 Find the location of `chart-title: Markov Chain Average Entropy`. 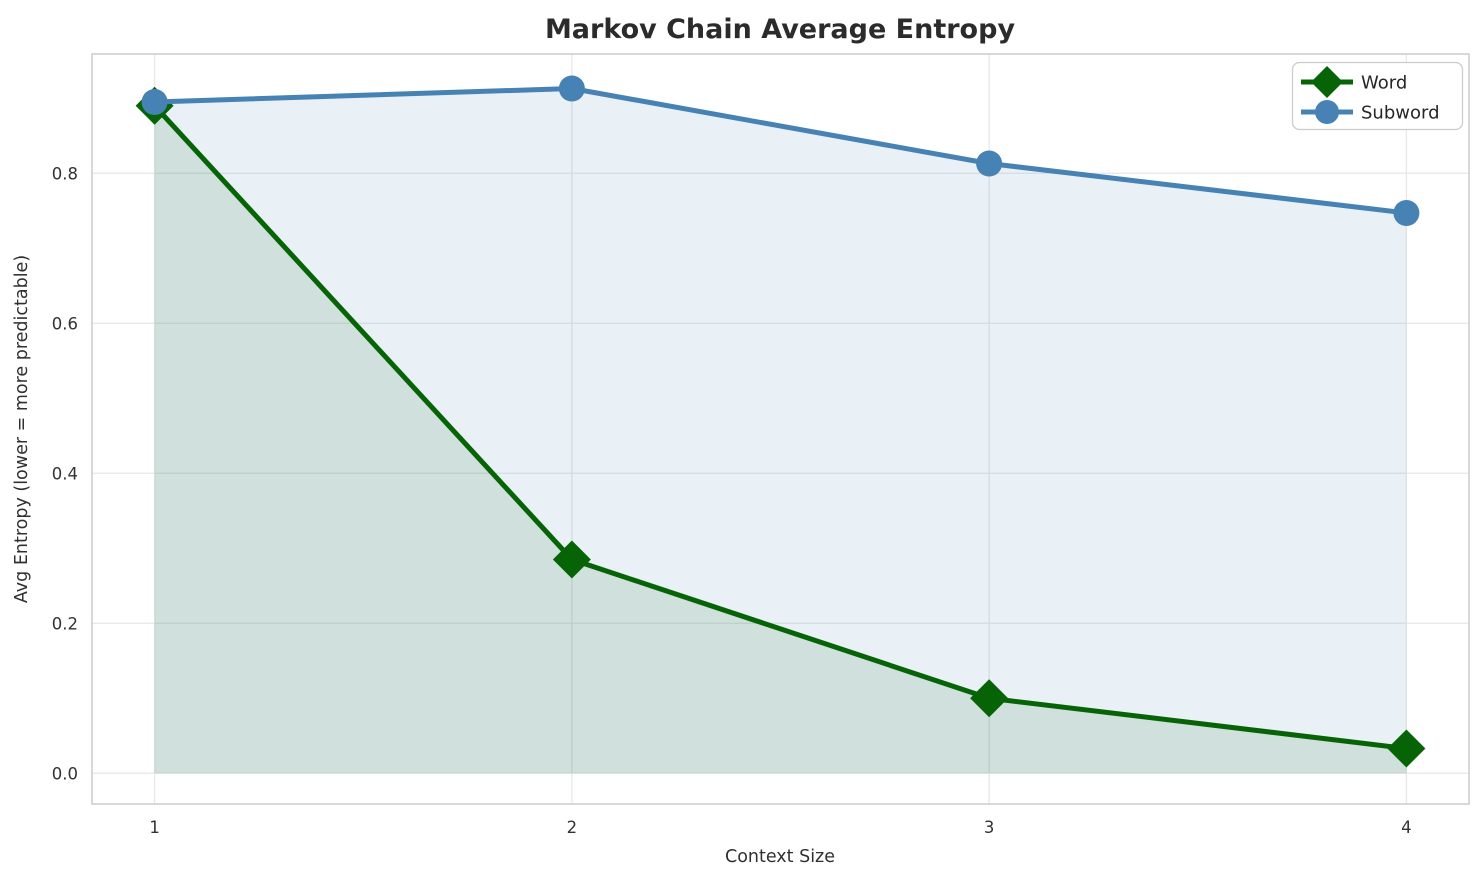

chart-title: Markov Chain Average Entropy is located at coordinates (780, 29).